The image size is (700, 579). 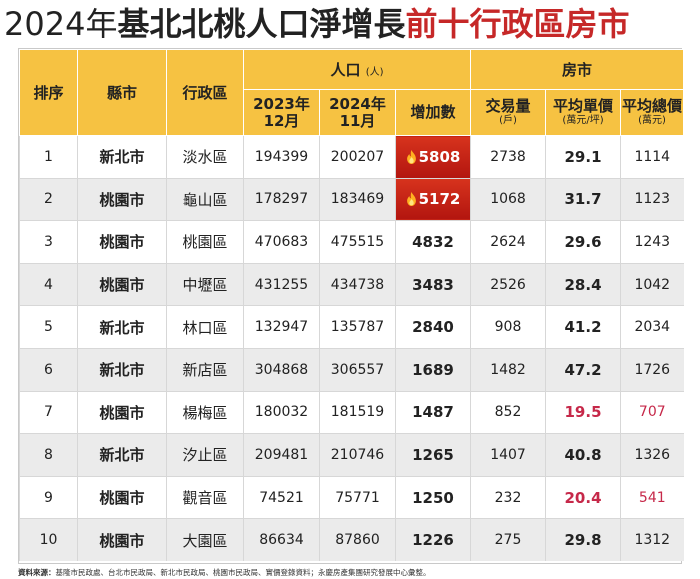 What do you see at coordinates (48, 412) in the screenshot?
I see `cell-rank: 7` at bounding box center [48, 412].